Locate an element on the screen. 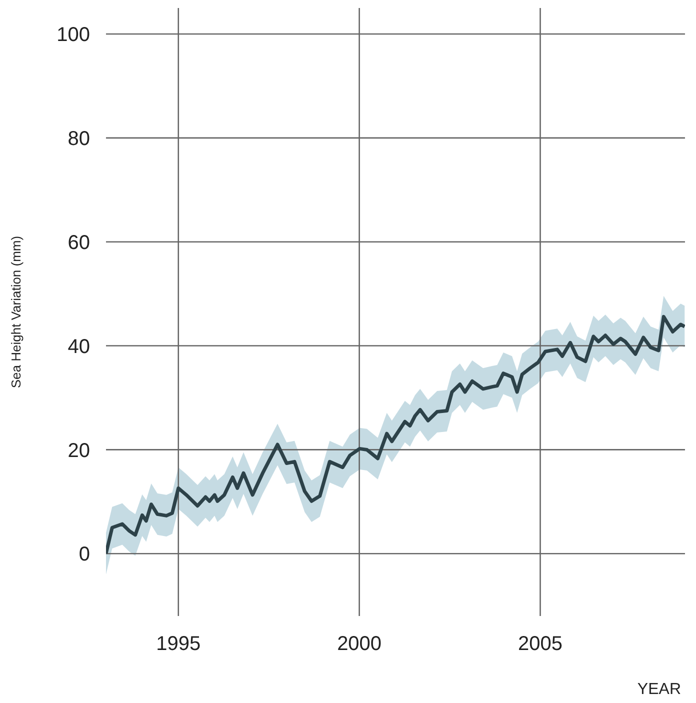  y-tick-label: 40 is located at coordinates (79, 347).